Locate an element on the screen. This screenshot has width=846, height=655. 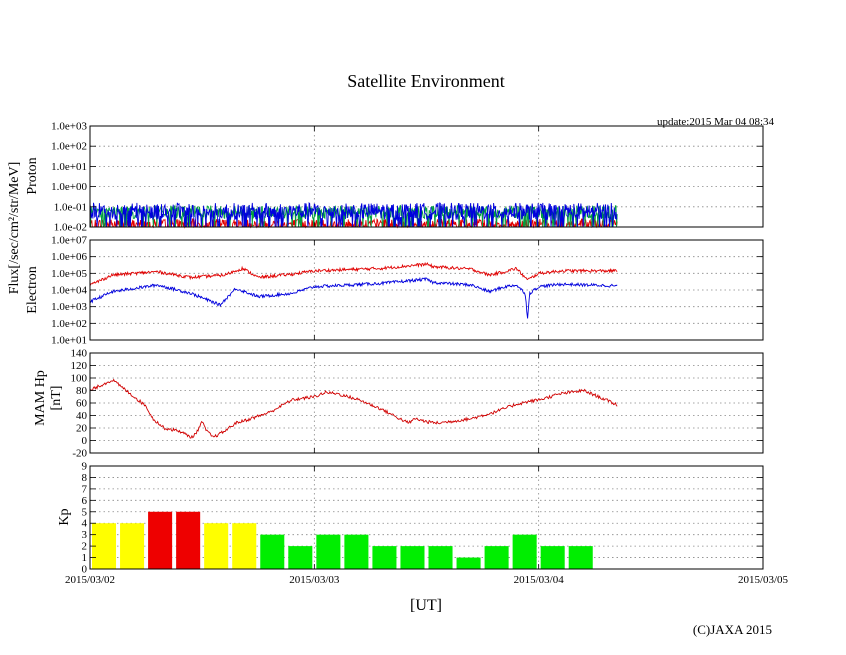
proton-ytick-label-3: 1.0e+00 is located at coordinates (69, 187).